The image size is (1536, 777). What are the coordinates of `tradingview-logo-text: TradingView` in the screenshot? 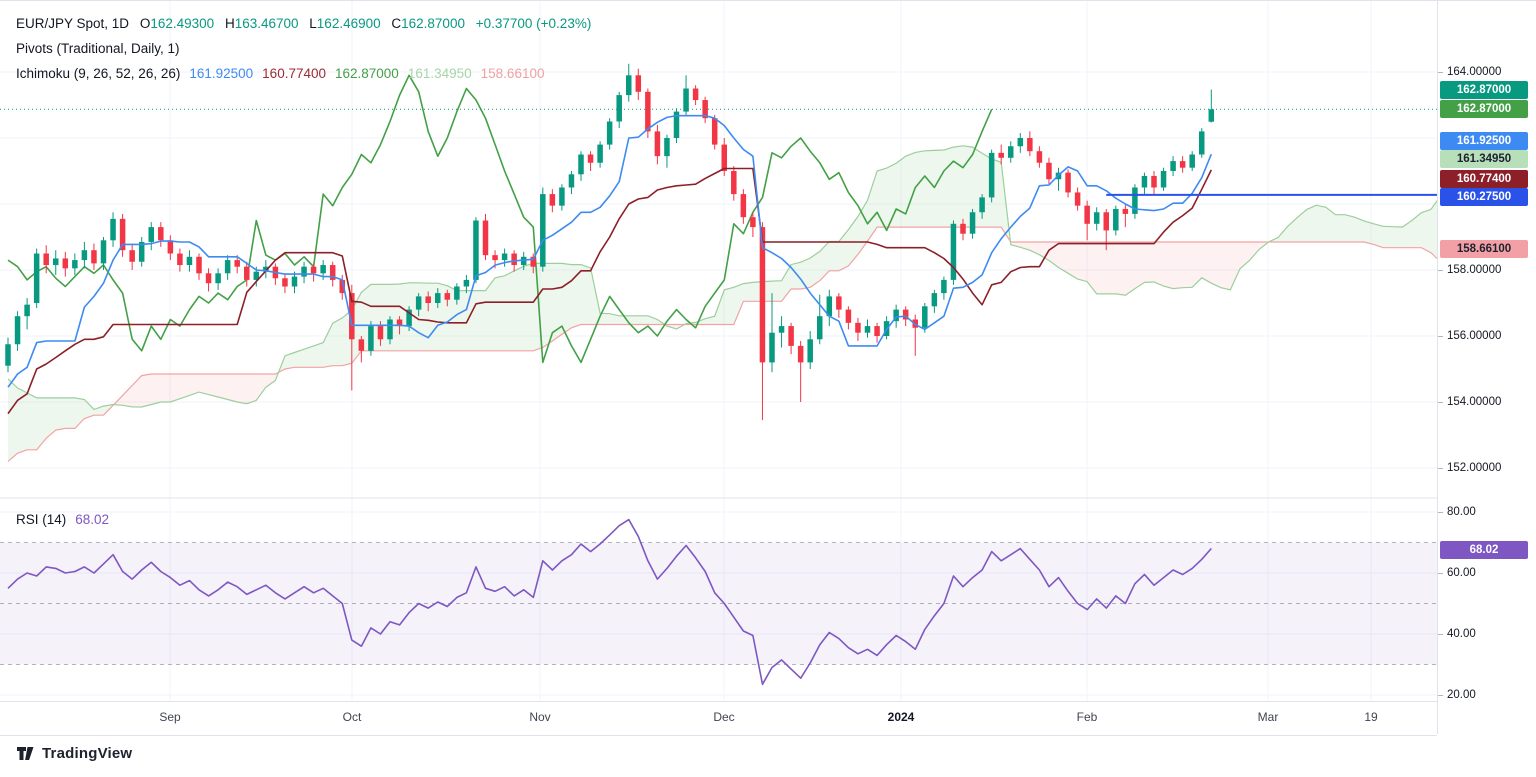 It's located at (87, 753).